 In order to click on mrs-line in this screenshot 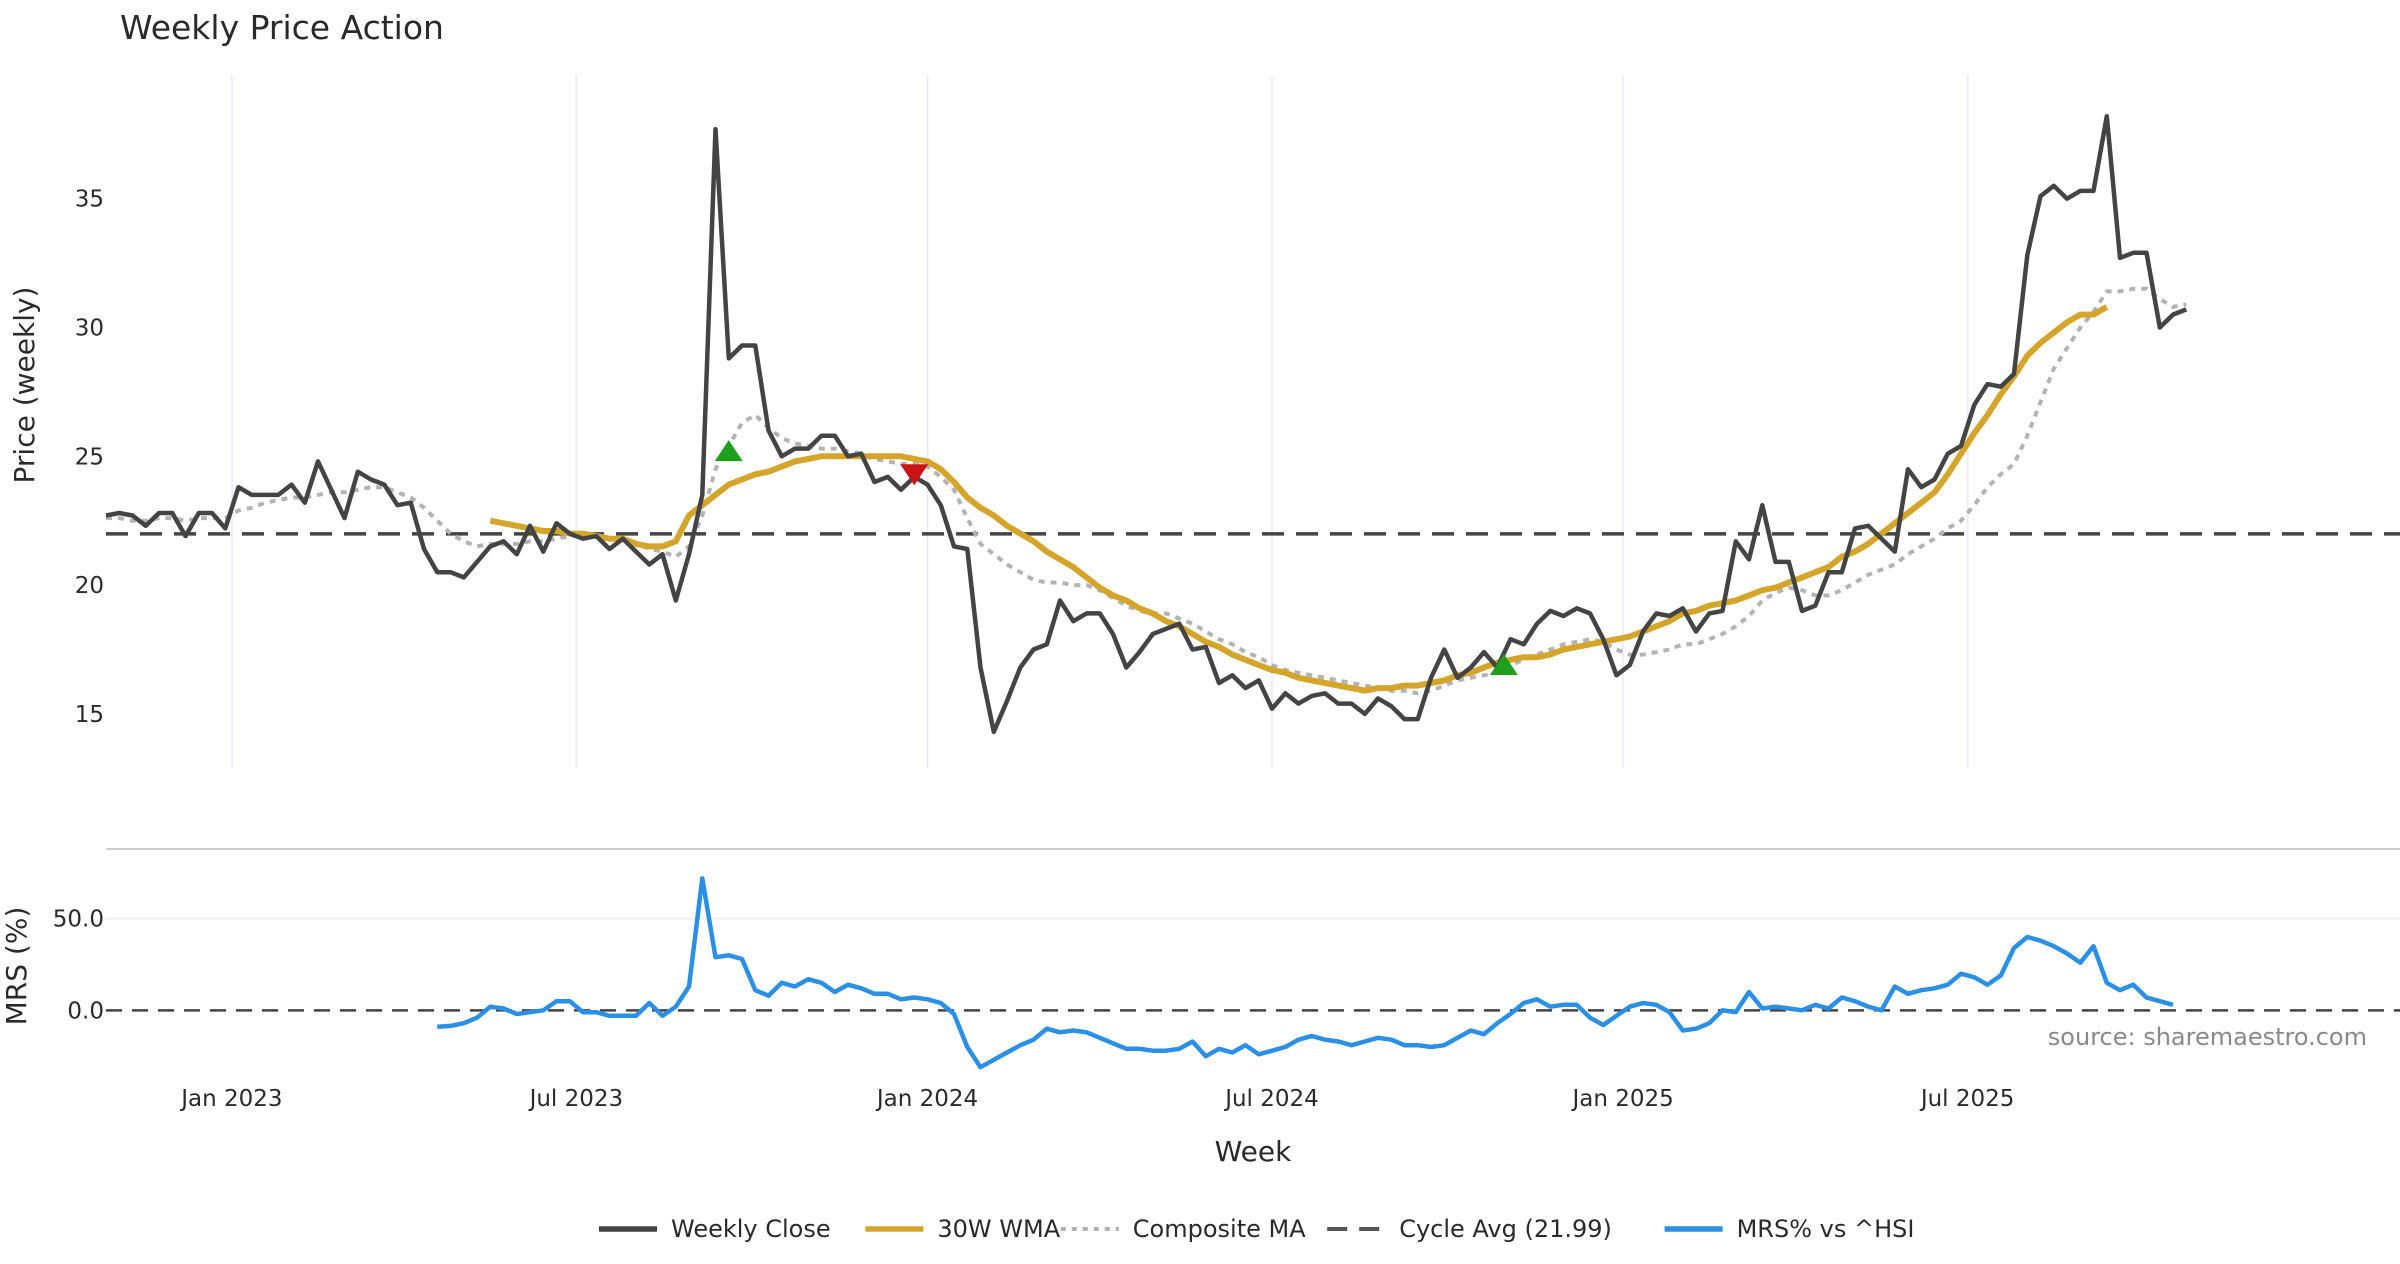, I will do `click(1305, 973)`.